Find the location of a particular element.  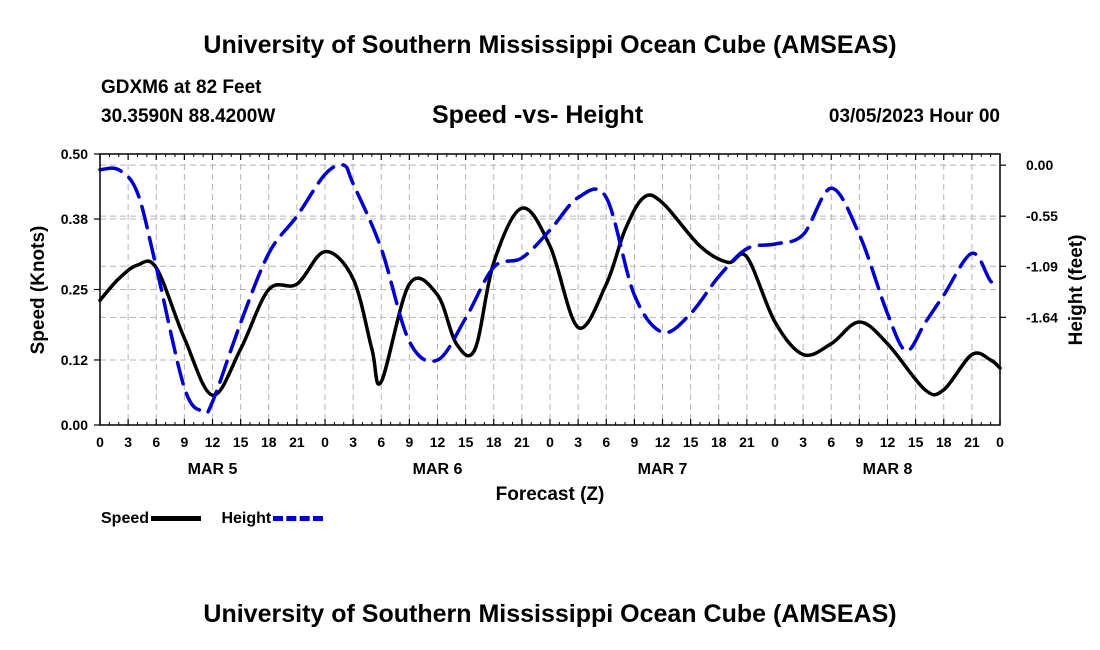

station-label: GDXM6 at 82 Feet is located at coordinates (181, 87).